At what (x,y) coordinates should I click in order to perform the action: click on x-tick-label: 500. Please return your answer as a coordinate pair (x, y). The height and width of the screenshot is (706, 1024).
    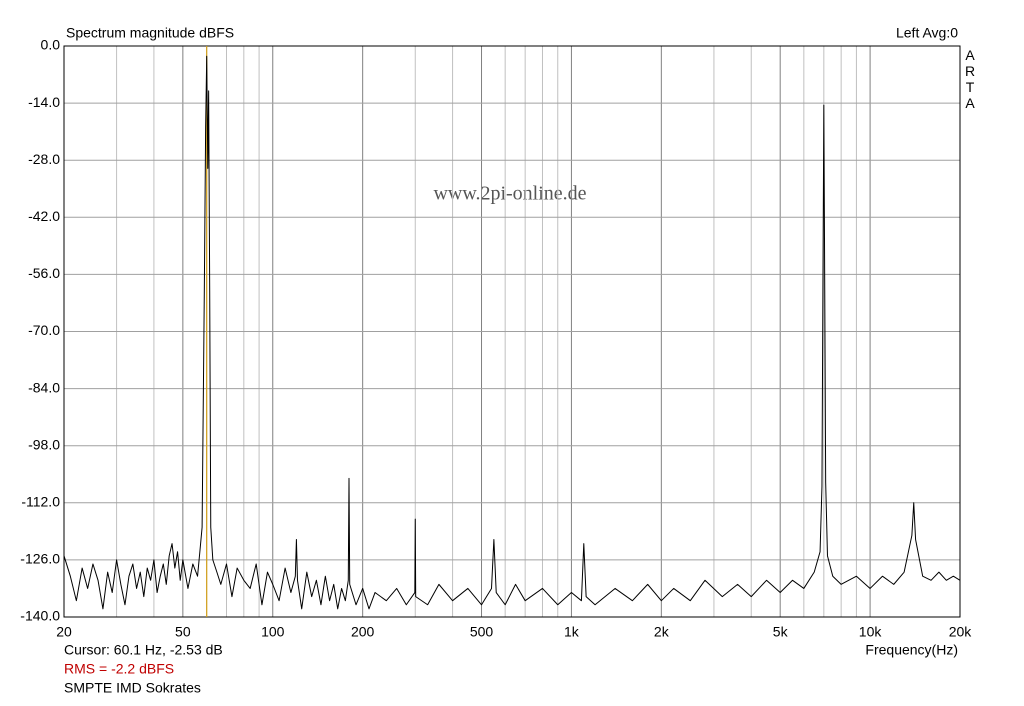
    Looking at the image, I should click on (482, 632).